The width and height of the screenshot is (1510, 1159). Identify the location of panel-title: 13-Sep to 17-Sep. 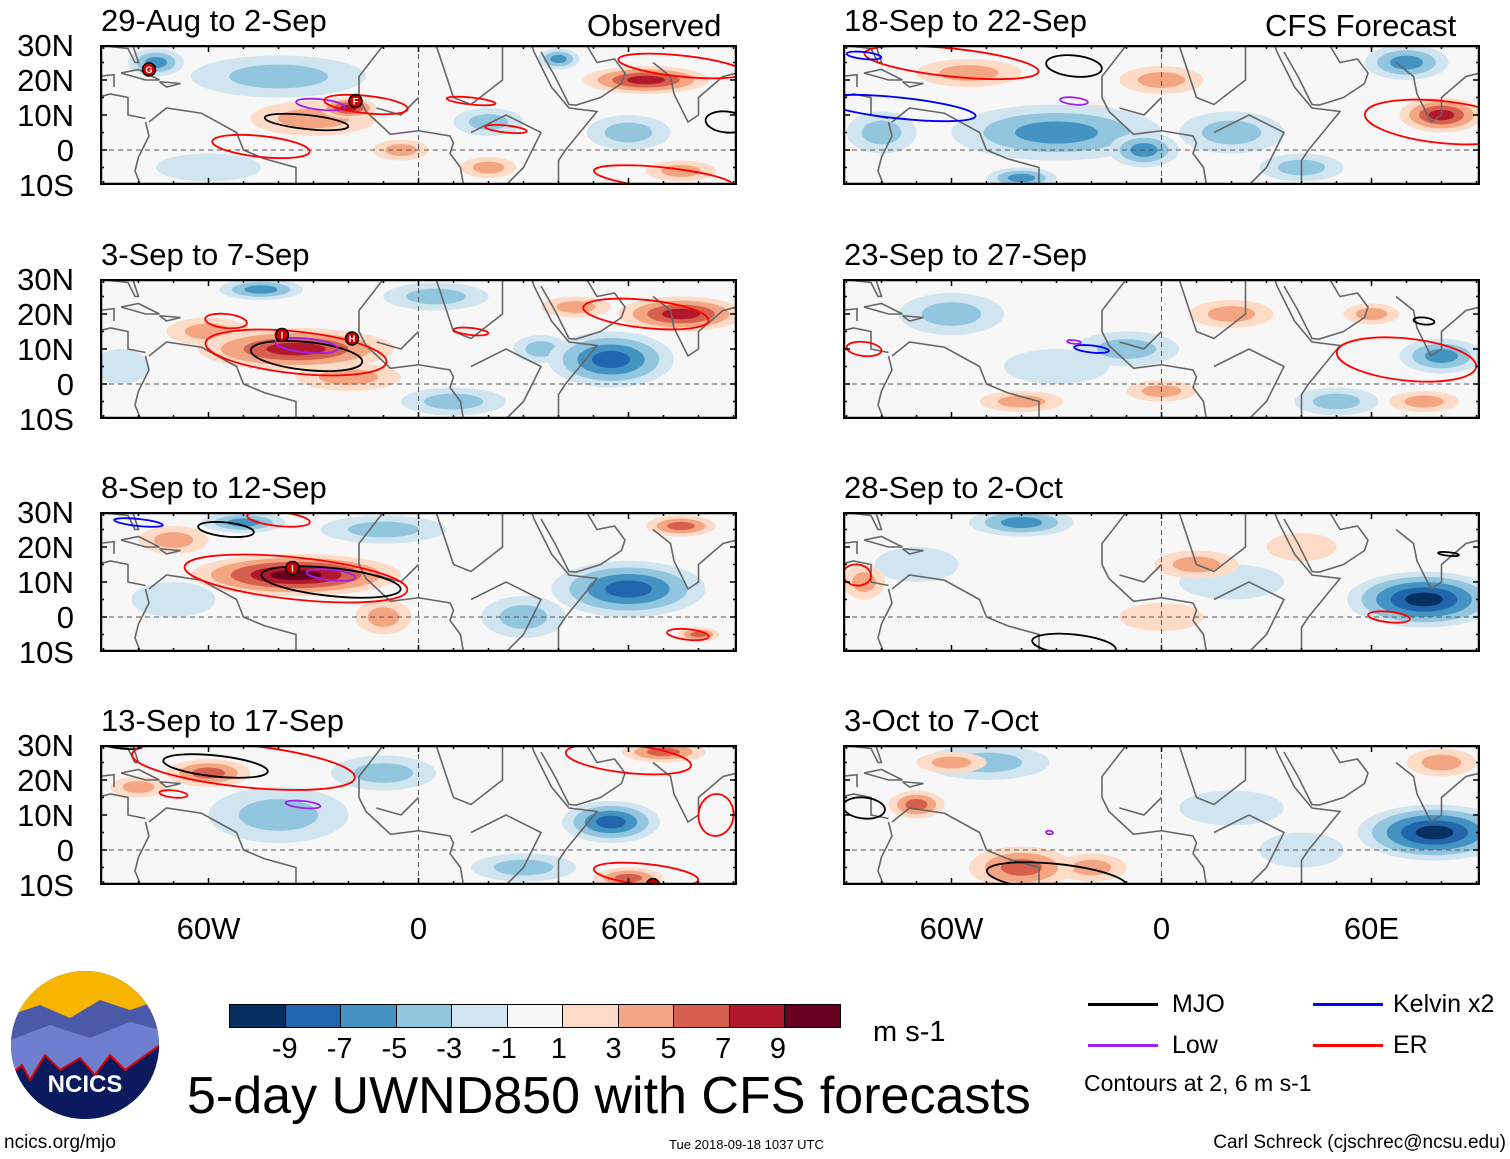
(223, 720).